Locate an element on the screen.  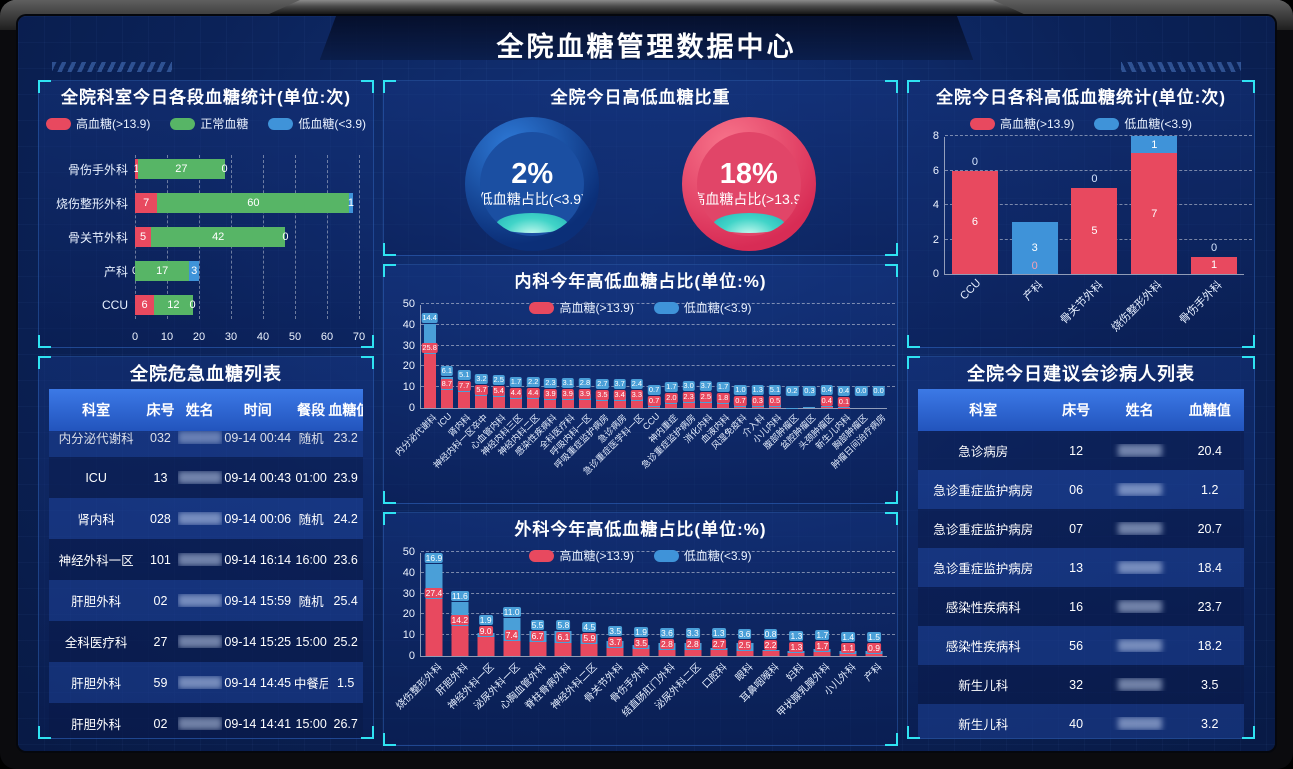
panel-title: 全院科室今日各段血糖统计(单位:次) is located at coordinates (206, 97).